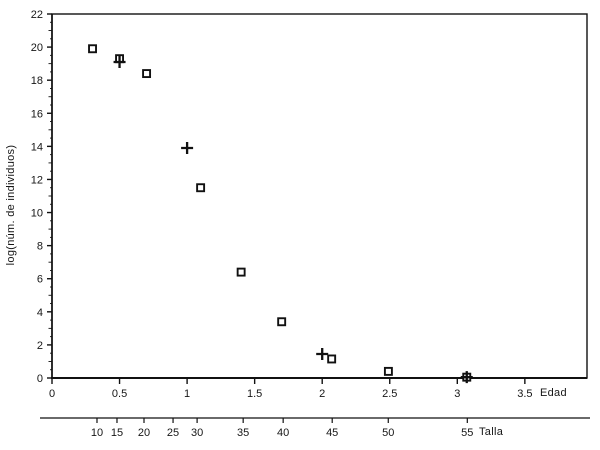  I want to click on talla-axis-title: Talla, so click(491, 432).